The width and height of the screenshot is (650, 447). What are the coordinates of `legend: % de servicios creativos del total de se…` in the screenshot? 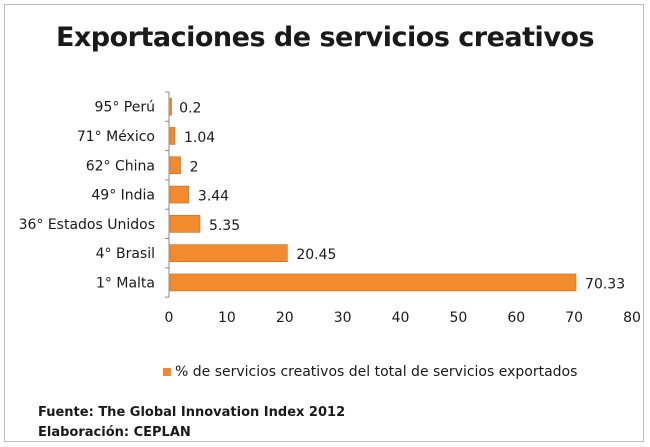 It's located at (370, 372).